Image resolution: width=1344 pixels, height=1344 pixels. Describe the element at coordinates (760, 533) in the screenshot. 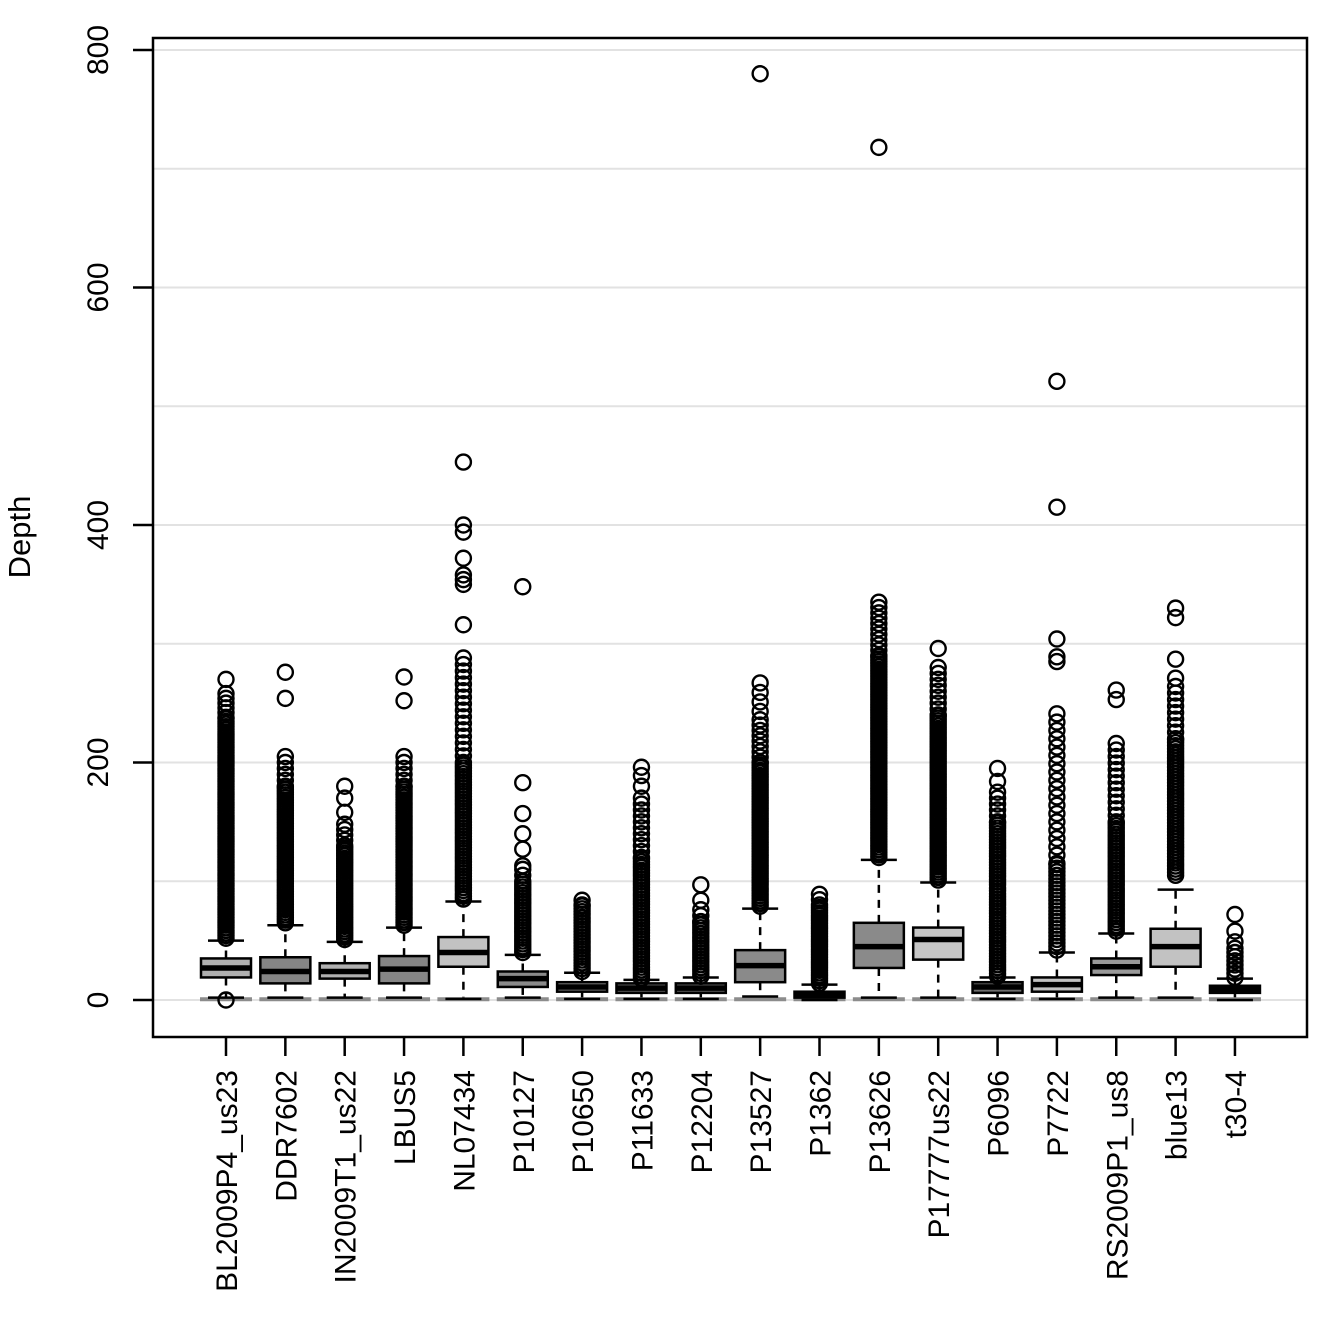

I see `boxplot-P13527` at that location.